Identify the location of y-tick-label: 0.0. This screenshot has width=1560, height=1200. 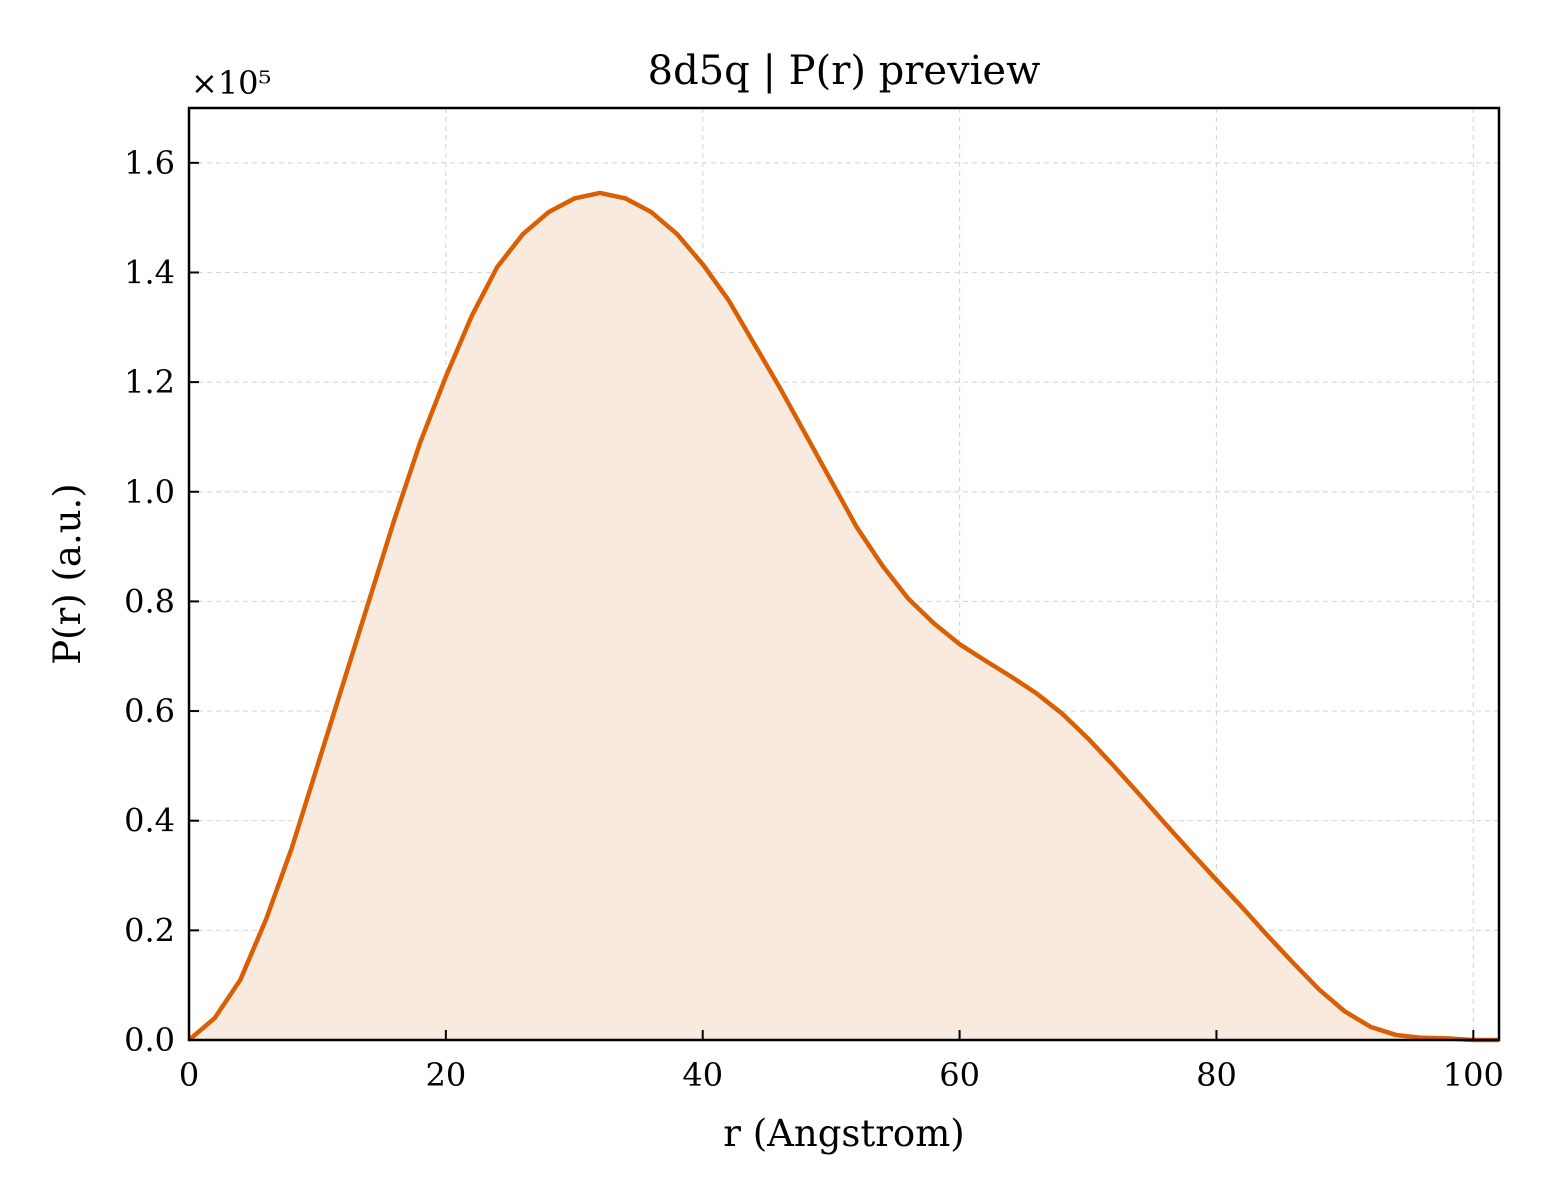
(149, 1040).